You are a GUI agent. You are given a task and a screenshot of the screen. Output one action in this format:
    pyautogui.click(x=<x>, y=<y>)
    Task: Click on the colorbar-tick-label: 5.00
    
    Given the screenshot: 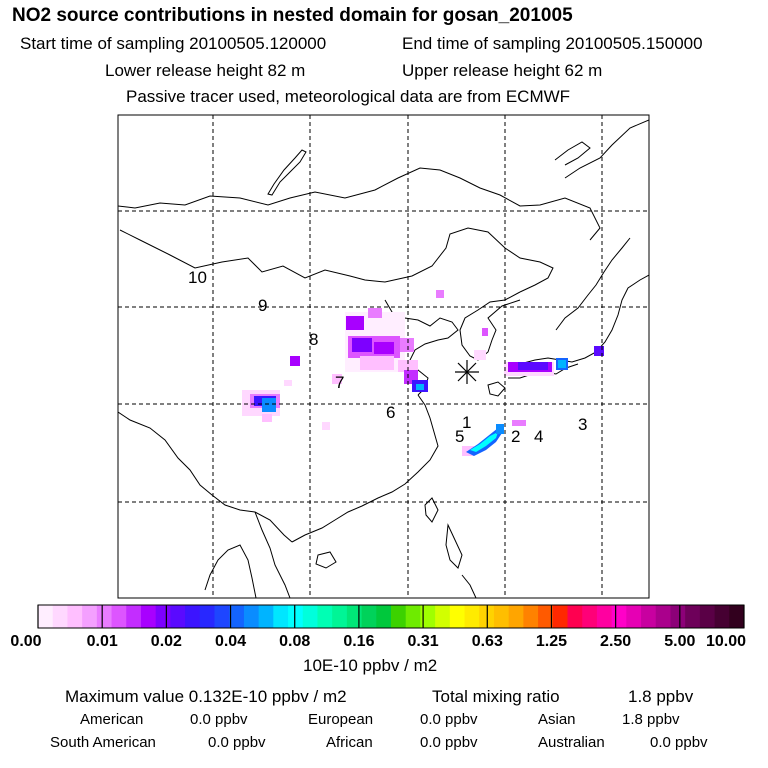 What is the action you would take?
    pyautogui.click(x=680, y=641)
    